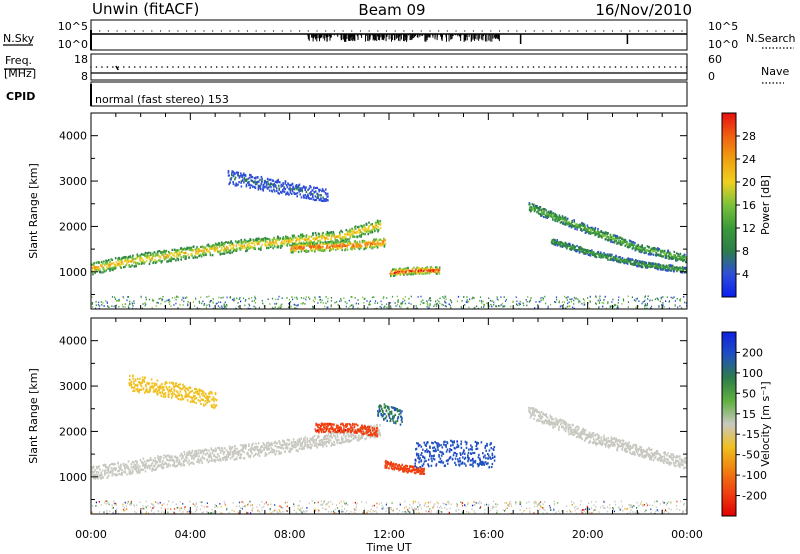 The image size is (800, 554). I want to click on beam-title: Beam 09, so click(391, 10).